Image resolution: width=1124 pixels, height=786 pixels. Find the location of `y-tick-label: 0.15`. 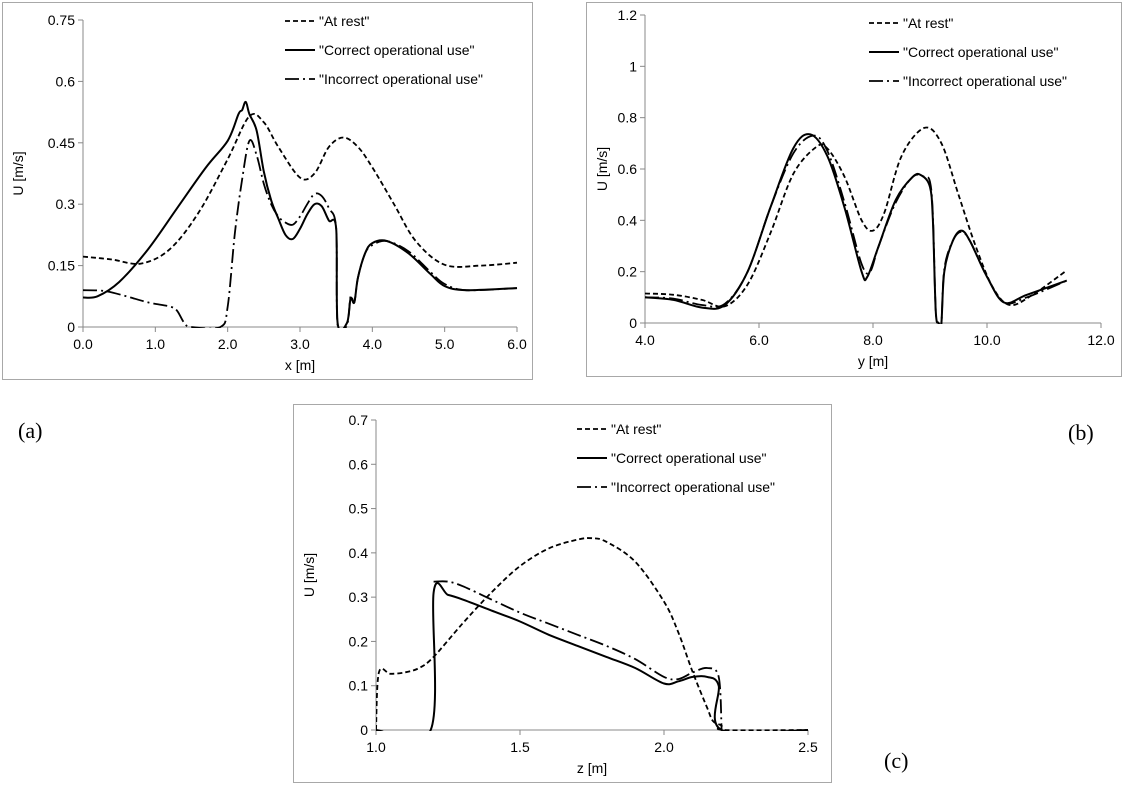

y-tick-label: 0.15 is located at coordinates (61, 266).